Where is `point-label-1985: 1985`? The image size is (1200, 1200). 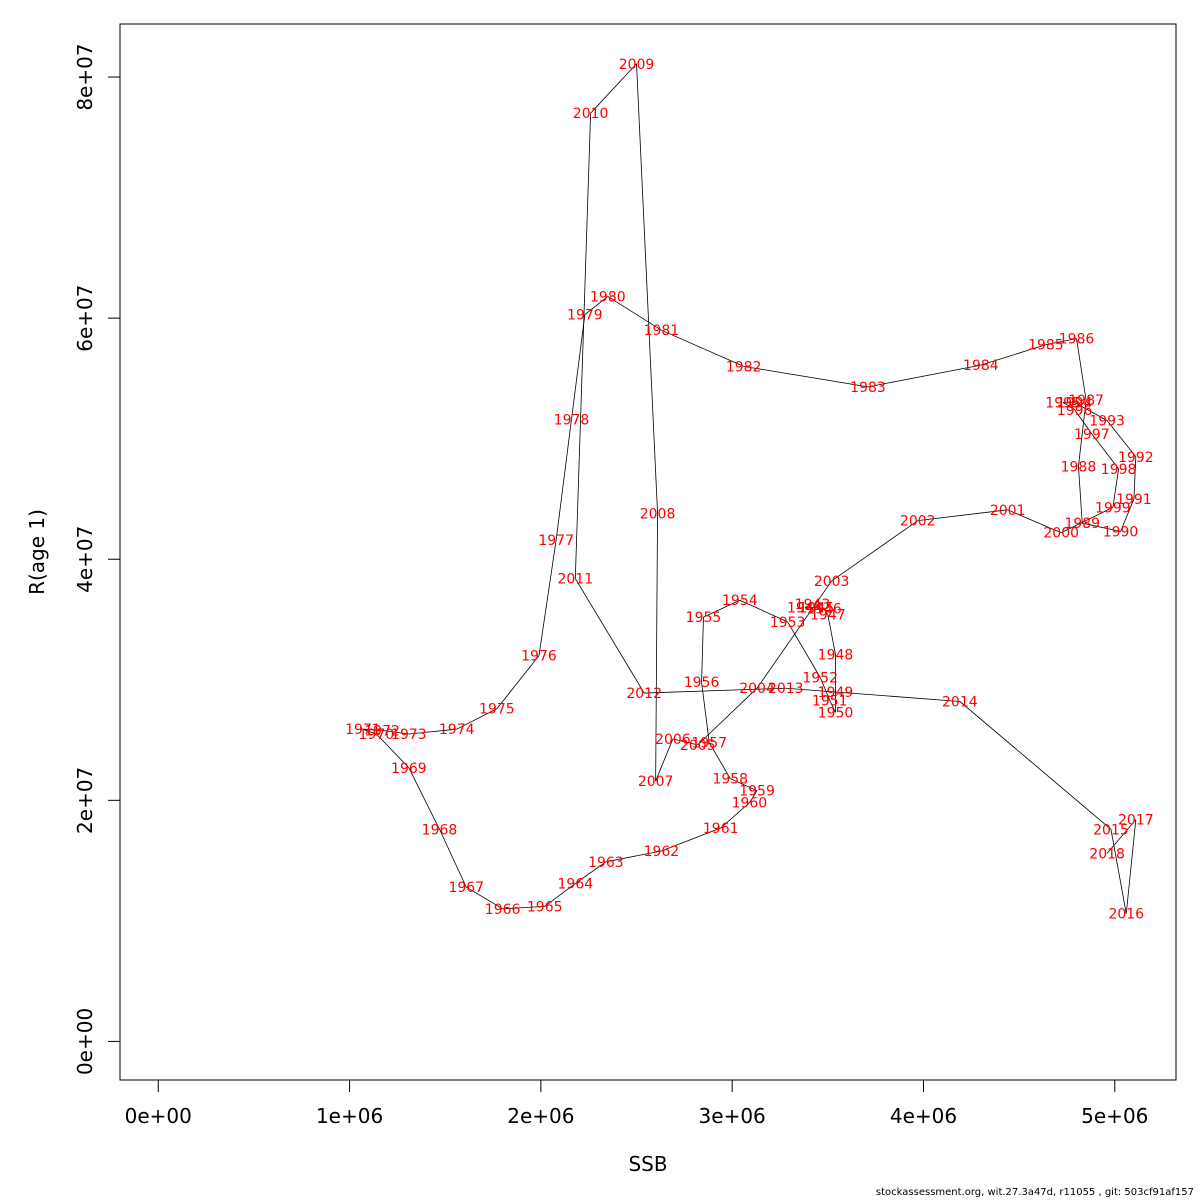 point-label-1985: 1985 is located at coordinates (1046, 346).